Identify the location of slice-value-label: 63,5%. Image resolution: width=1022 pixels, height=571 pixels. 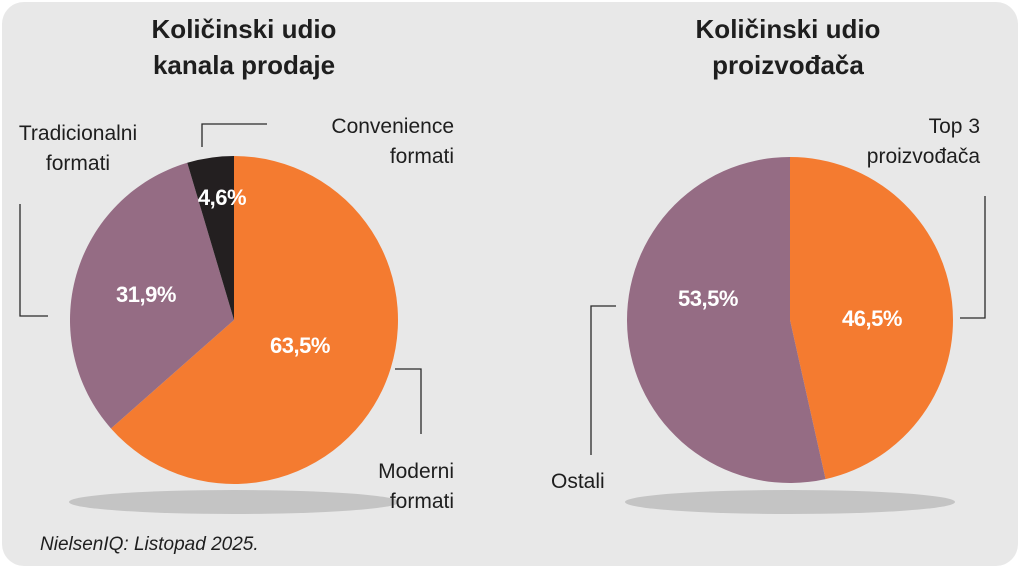
(300, 345).